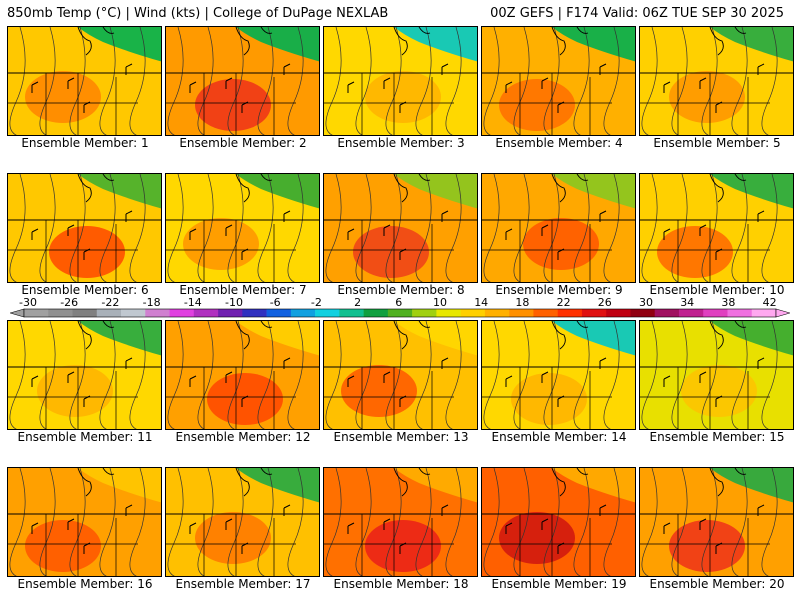 The width and height of the screenshot is (800, 600). What do you see at coordinates (275, 302) in the screenshot?
I see `colorbar-tick-label: -6` at bounding box center [275, 302].